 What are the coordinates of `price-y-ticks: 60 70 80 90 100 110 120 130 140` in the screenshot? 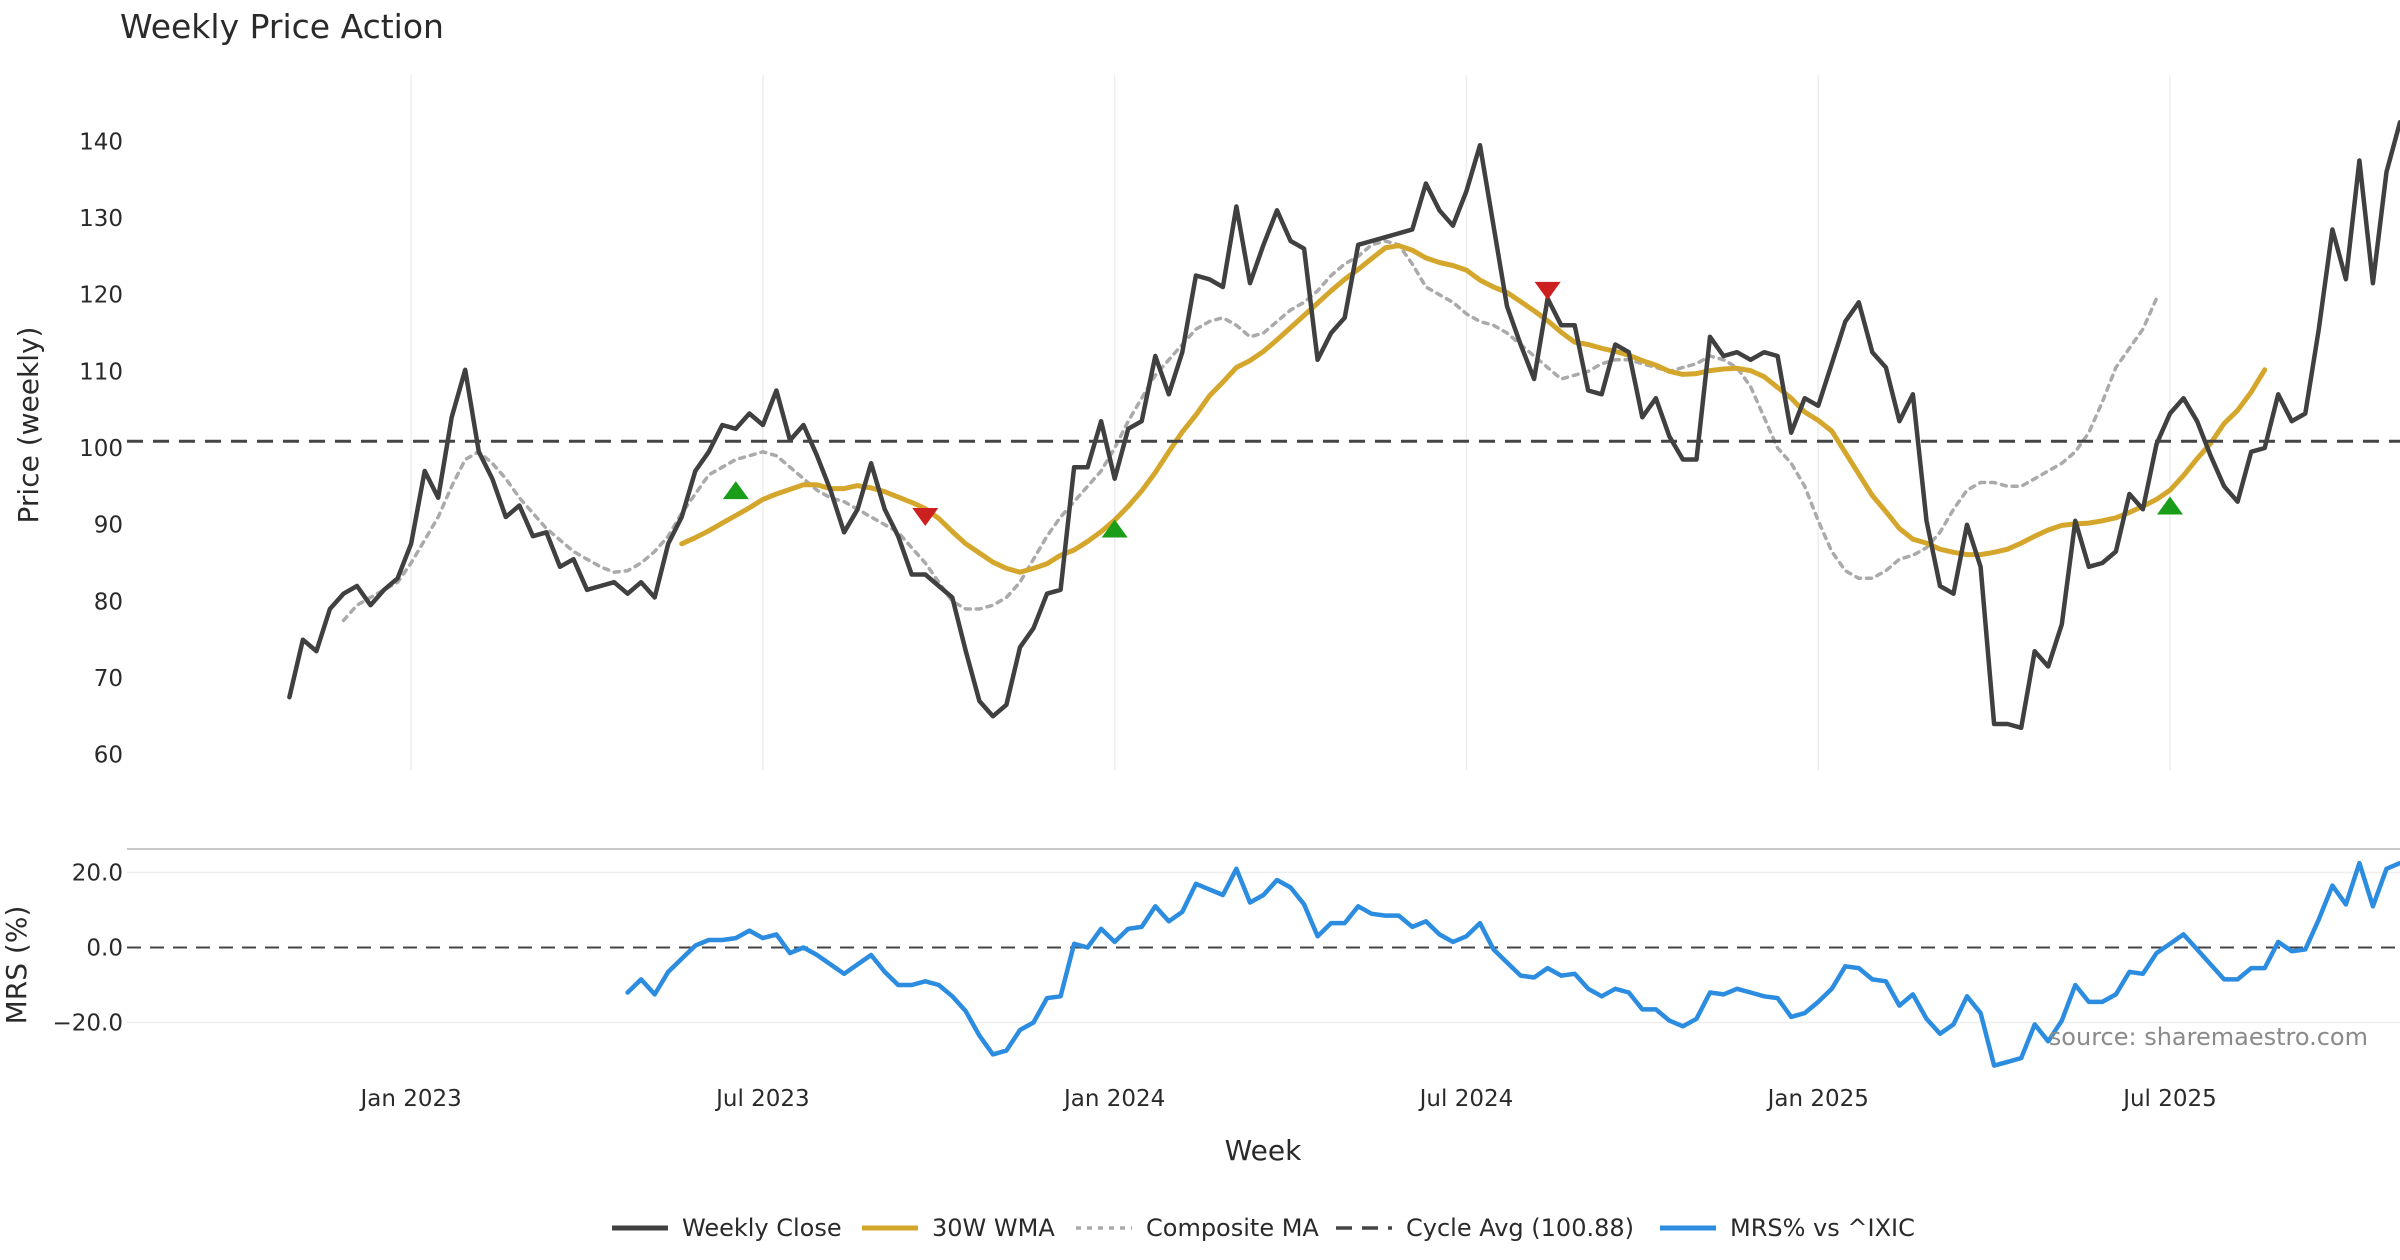 It's located at (101, 448).